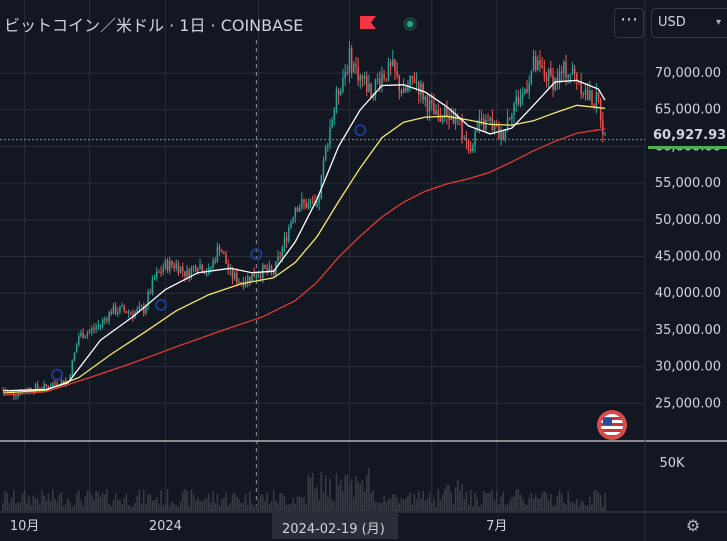  What do you see at coordinates (689, 23) in the screenshot?
I see `currency-selector: USD ▾` at bounding box center [689, 23].